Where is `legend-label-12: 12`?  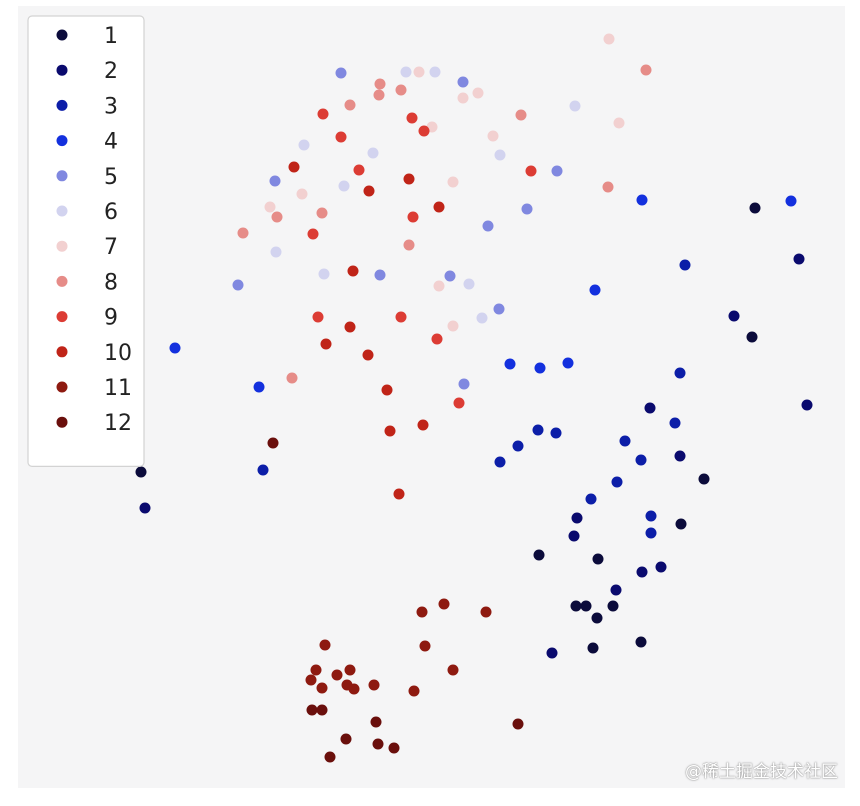
legend-label-12: 12 is located at coordinates (118, 423).